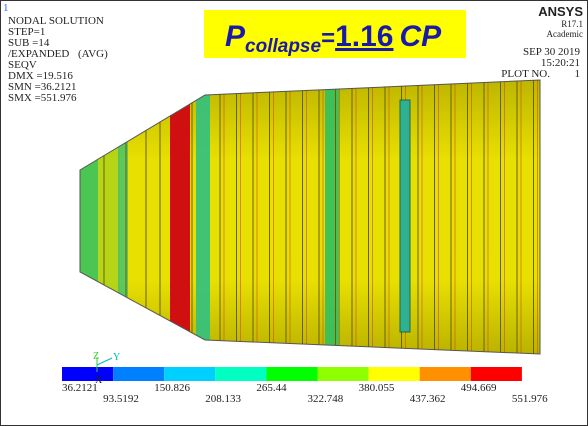 The height and width of the screenshot is (426, 588). What do you see at coordinates (572, 24) in the screenshot?
I see `version: R17.1` at bounding box center [572, 24].